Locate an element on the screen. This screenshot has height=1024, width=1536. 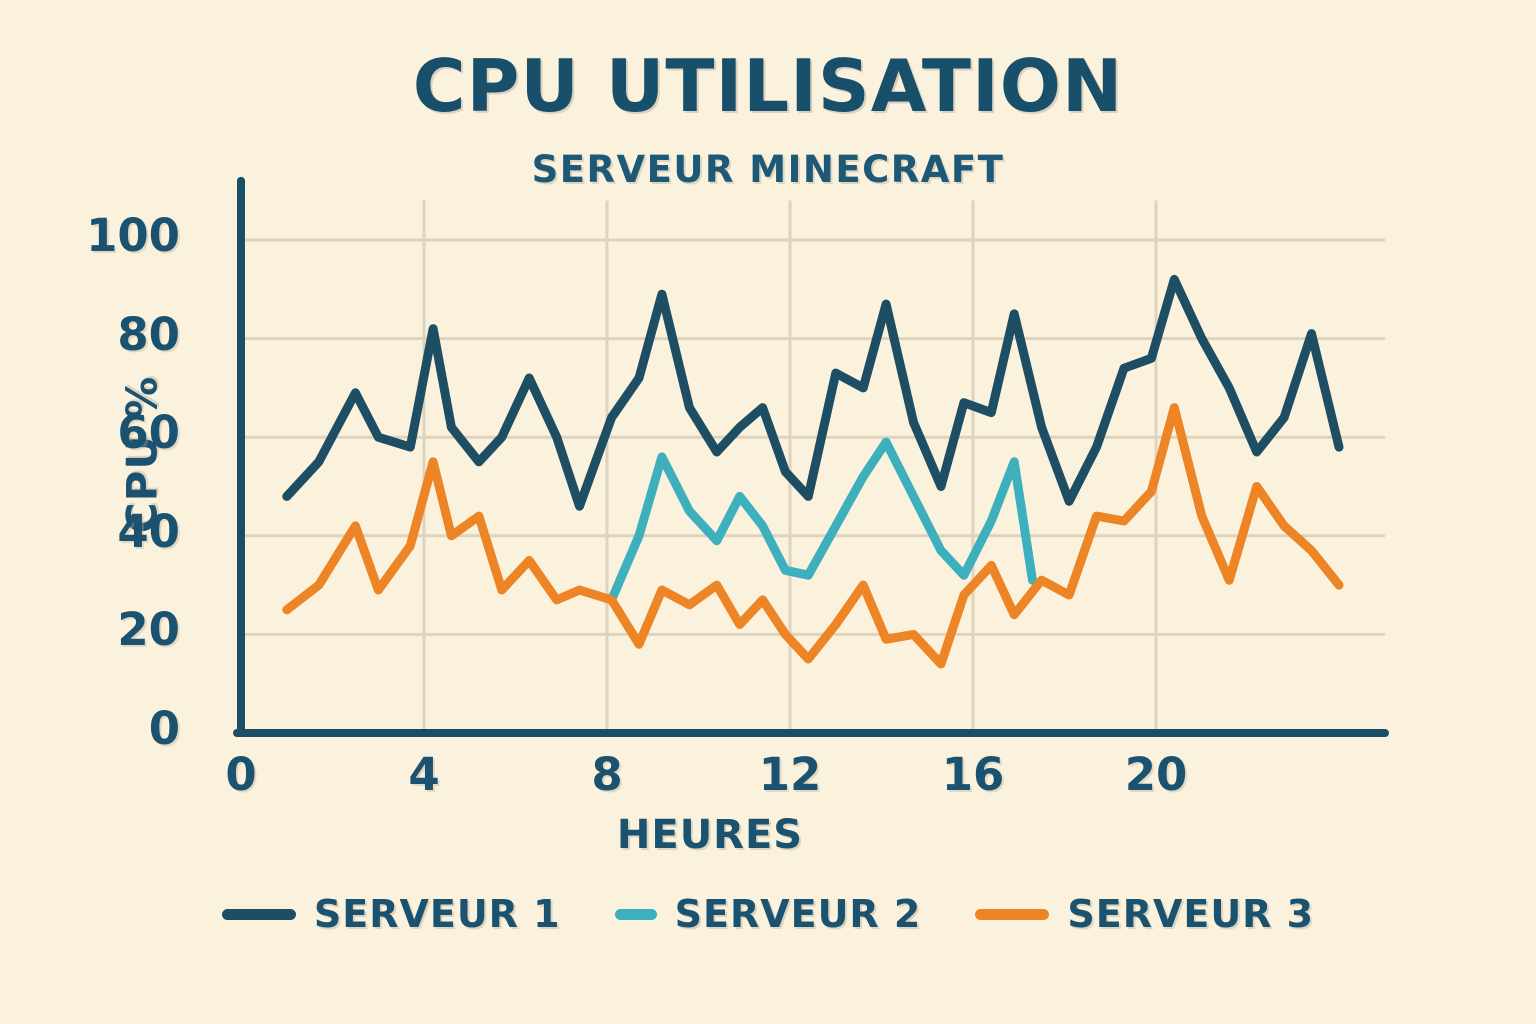
y-tick-label: 0 is located at coordinates (164, 728).